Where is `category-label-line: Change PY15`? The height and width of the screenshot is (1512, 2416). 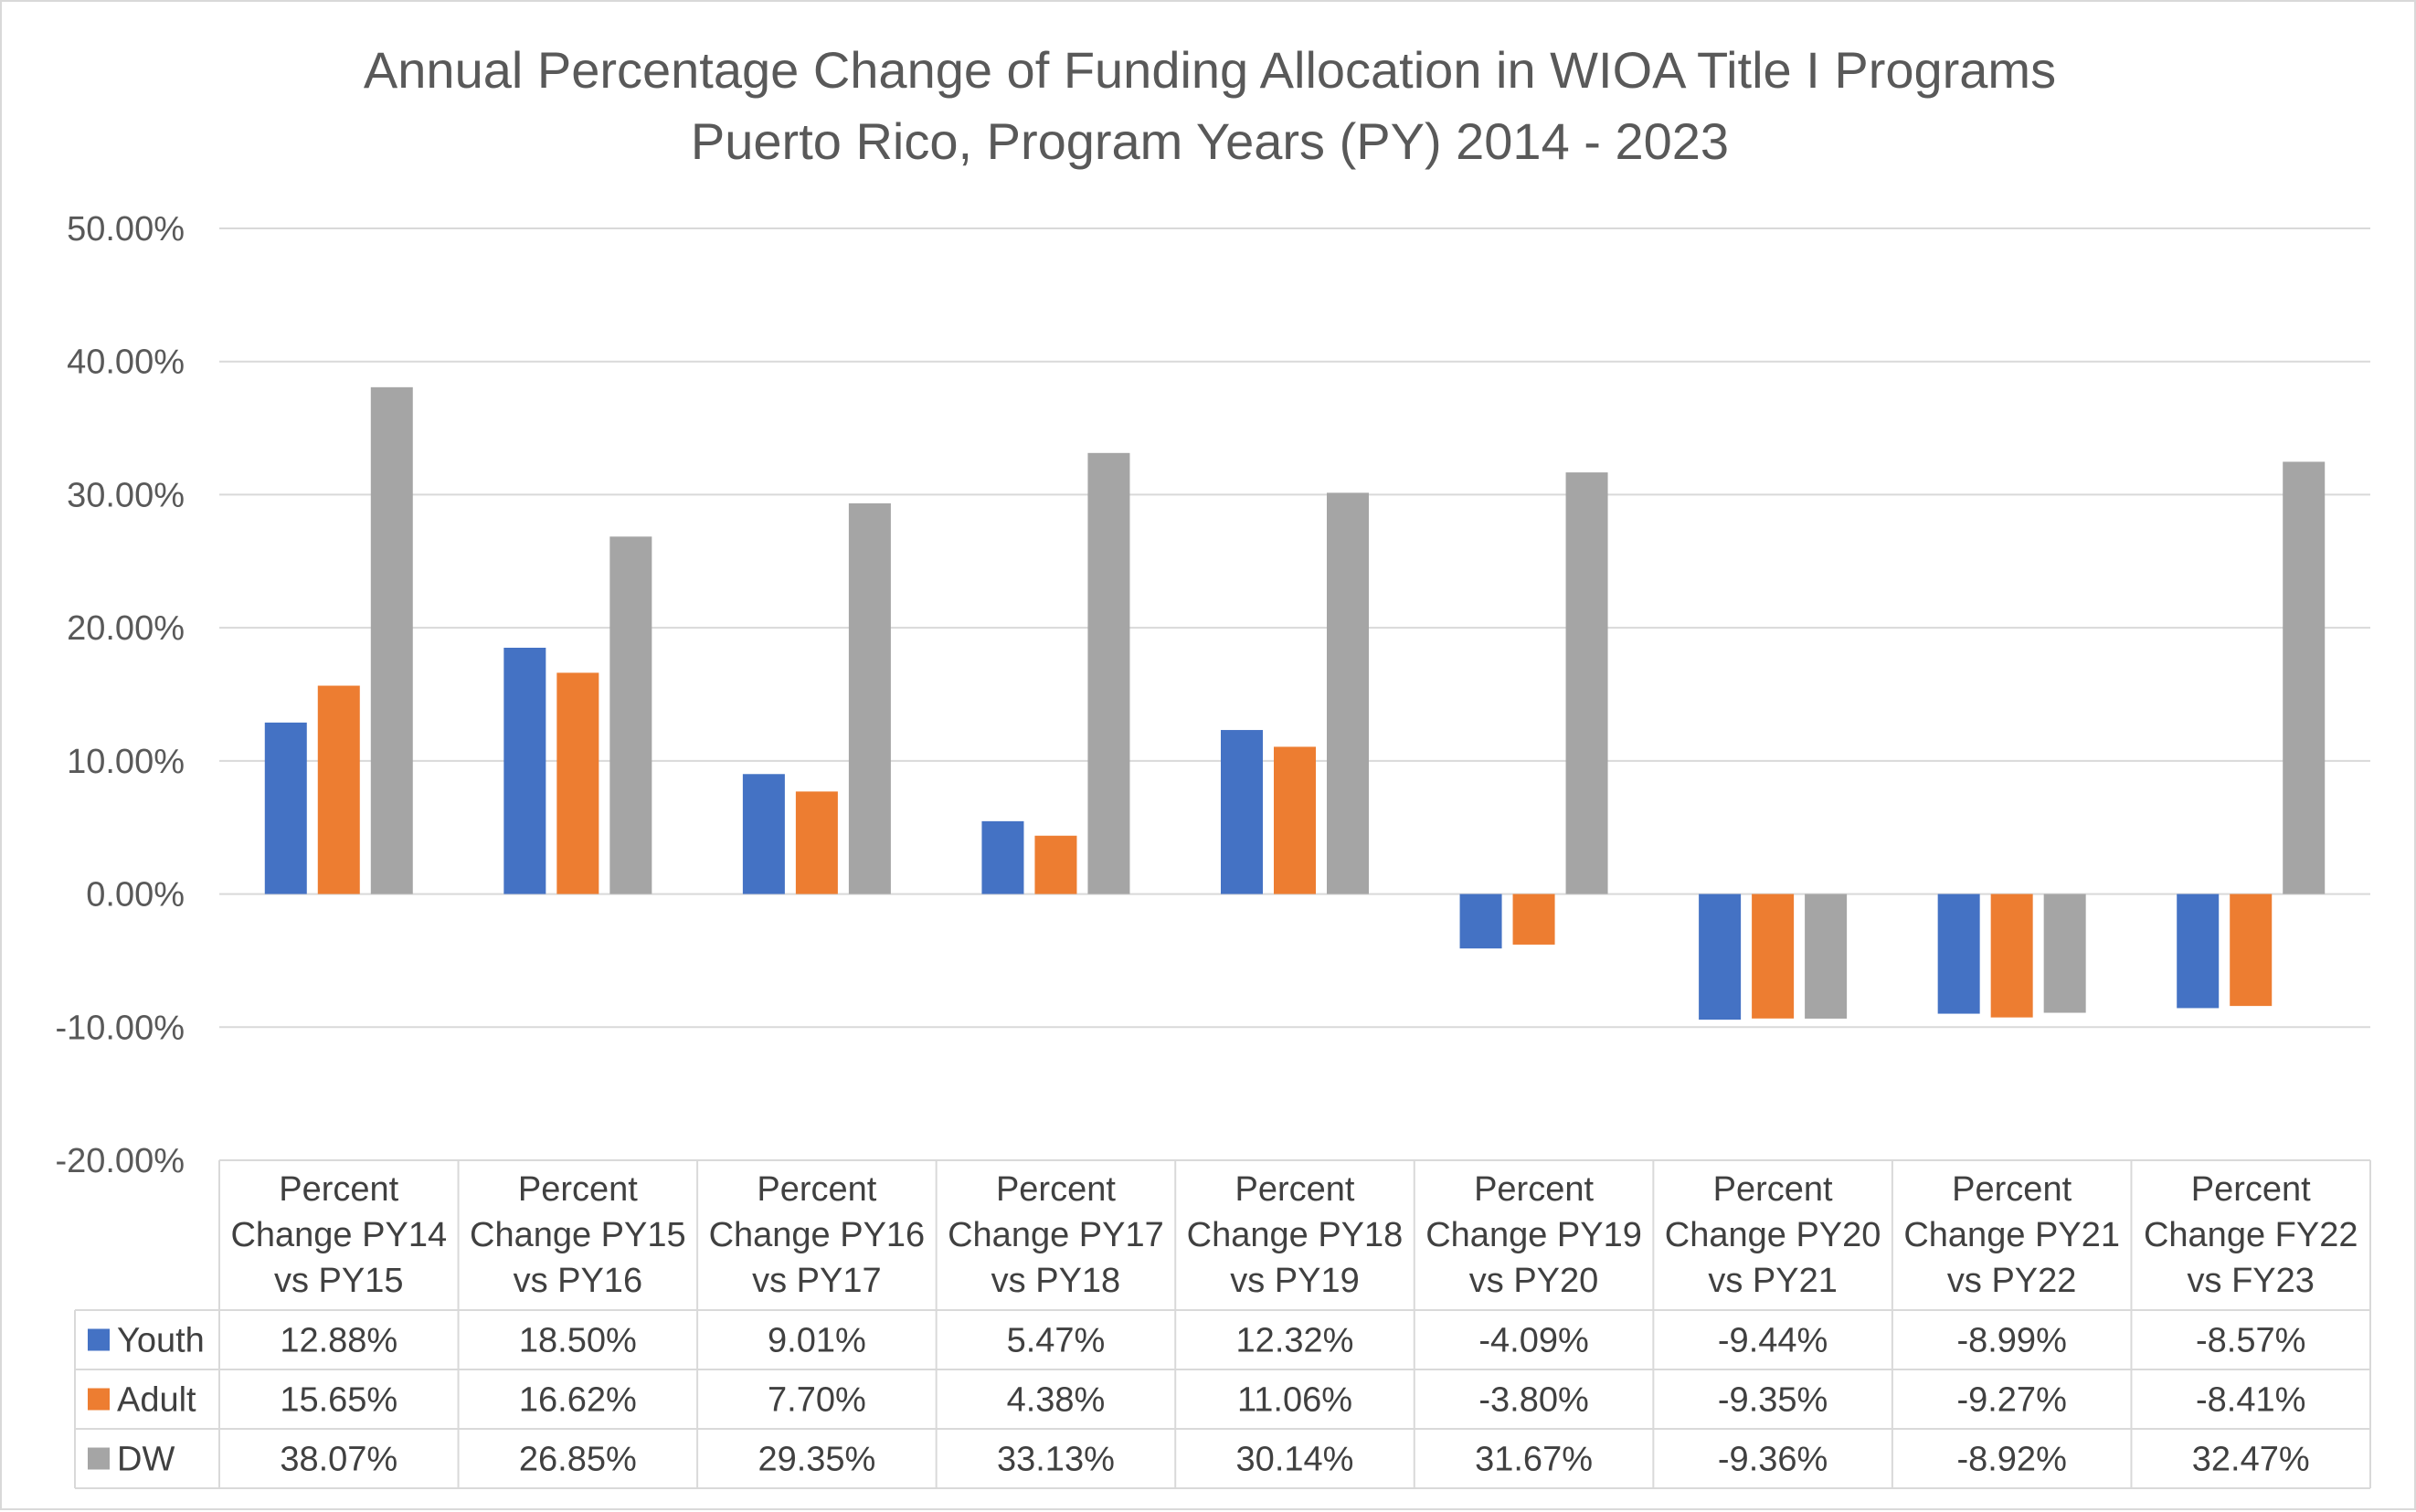
category-label-line: Change PY15 is located at coordinates (578, 1235).